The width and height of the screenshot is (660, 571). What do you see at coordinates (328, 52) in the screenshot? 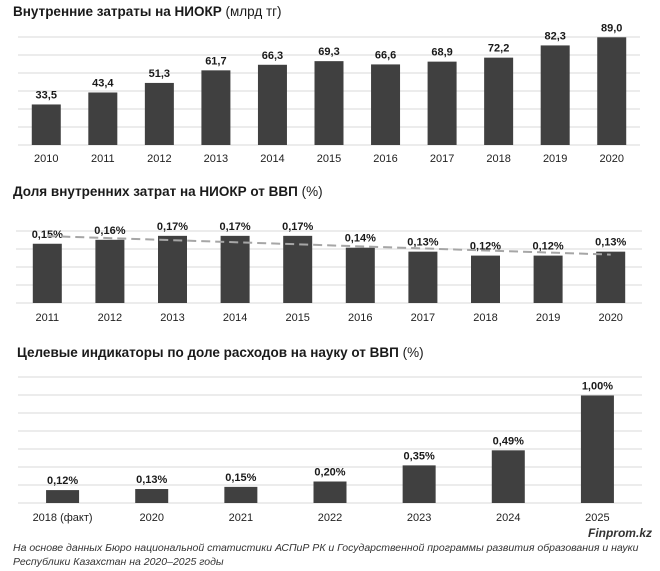
I see `chart1-data-label: 69,3` at bounding box center [328, 52].